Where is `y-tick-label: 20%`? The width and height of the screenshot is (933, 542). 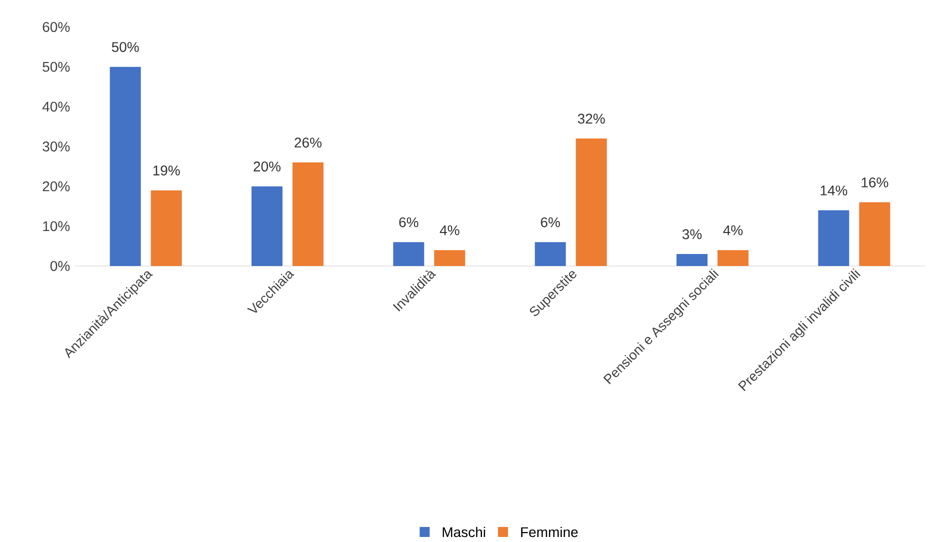 y-tick-label: 20% is located at coordinates (56, 186).